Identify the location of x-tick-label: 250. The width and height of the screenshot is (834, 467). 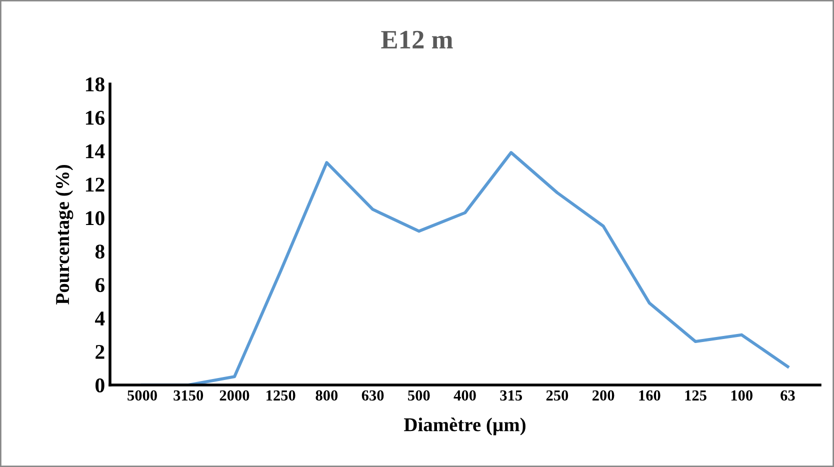
(557, 395).